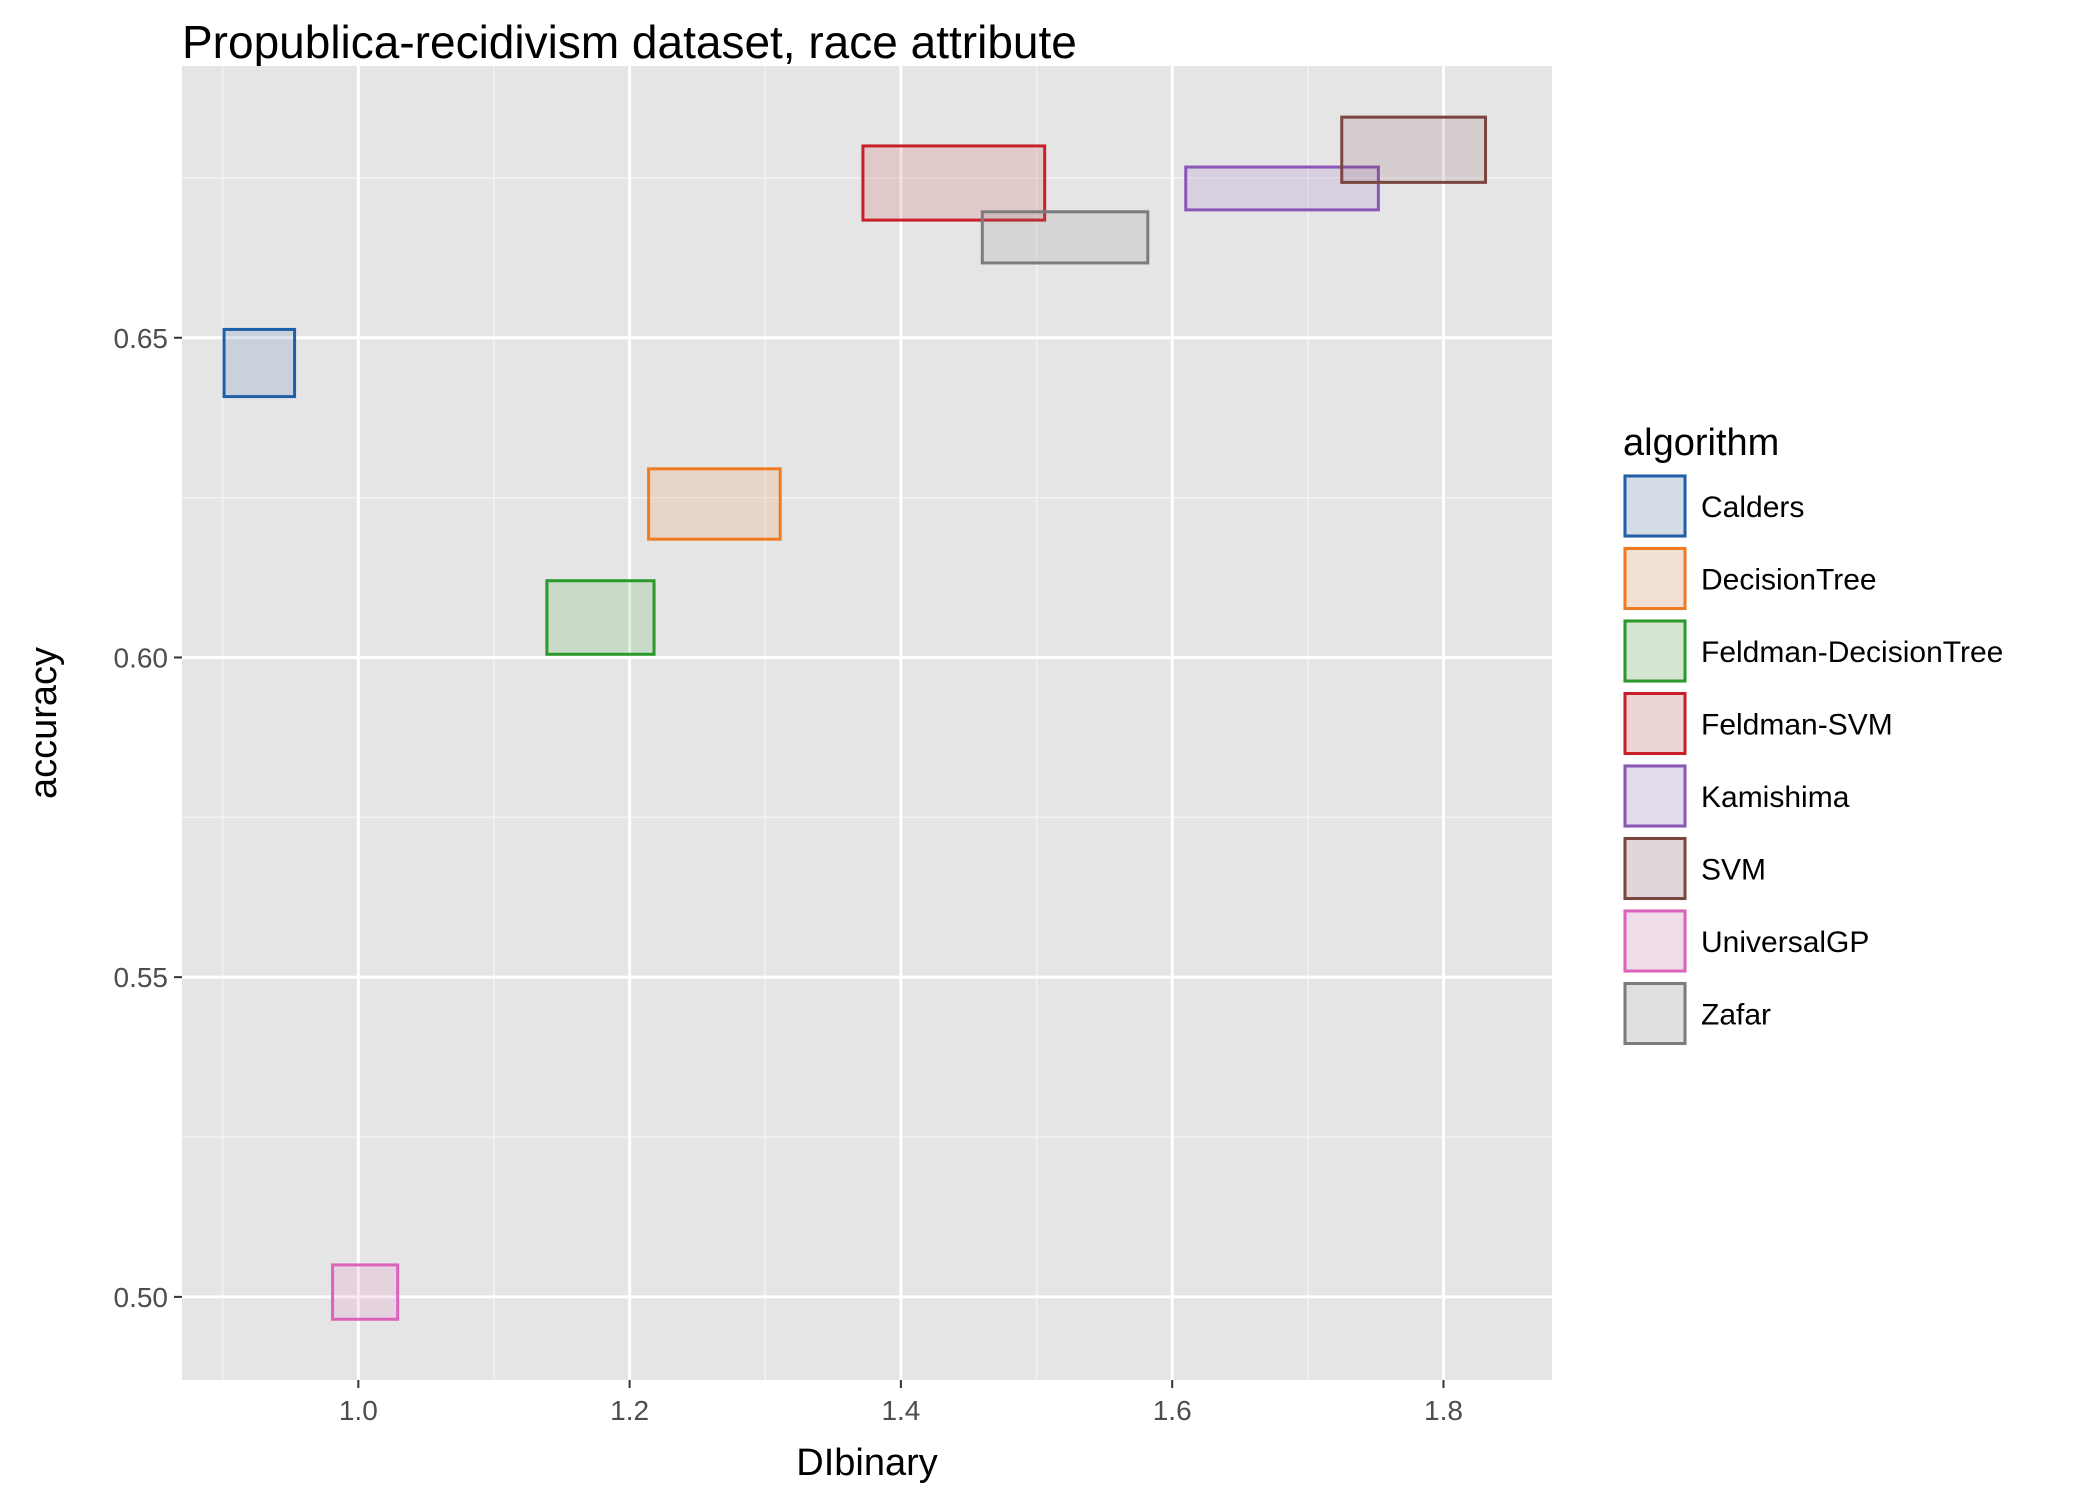 The image size is (2099, 1499). I want to click on legend-key-bg-feldman-decisiontree, so click(1655, 651).